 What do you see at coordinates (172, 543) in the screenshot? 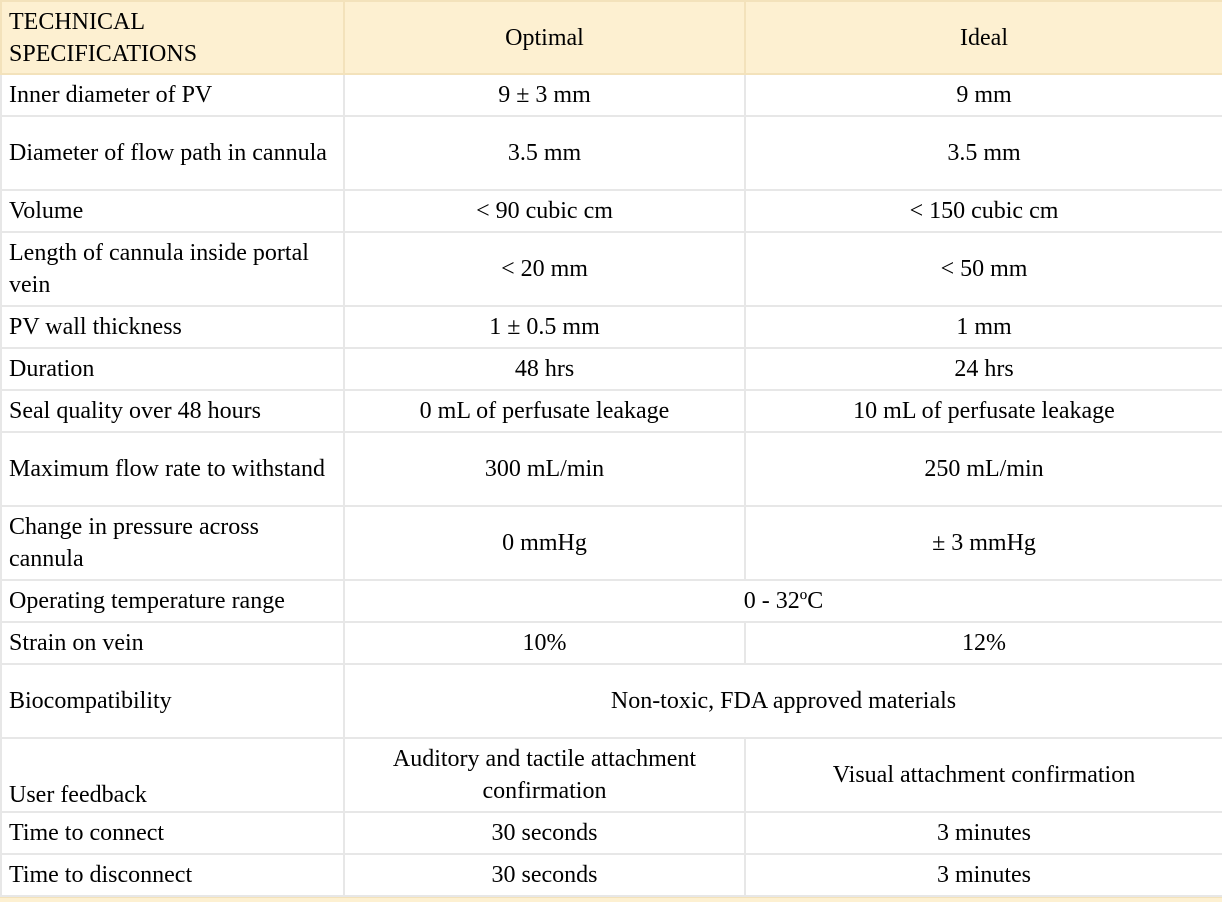
I see `spec-label: Change in pressure across cannula` at bounding box center [172, 543].